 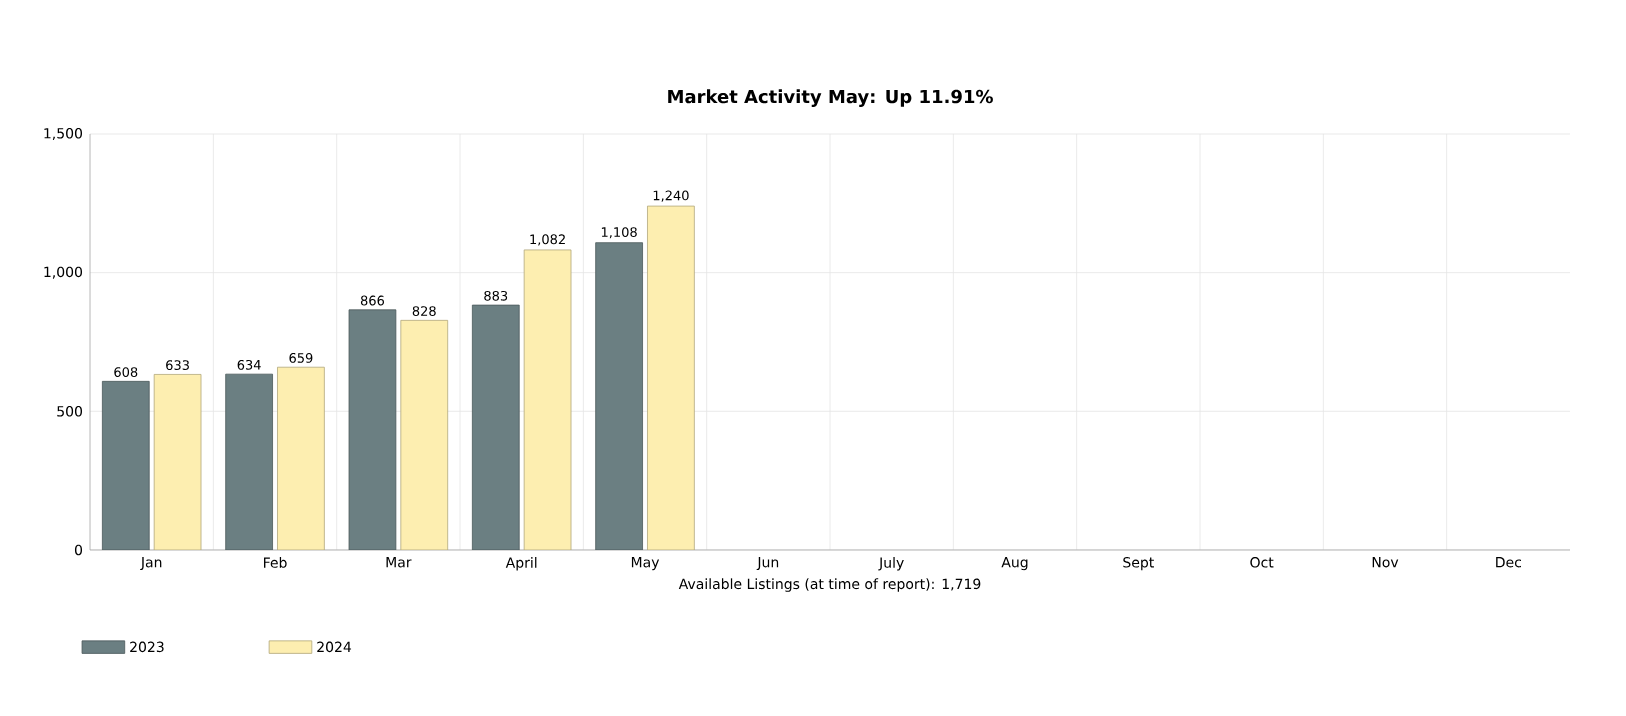 What do you see at coordinates (830, 98) in the screenshot?
I see `chart-title: Market Activity May: Up 11.91%` at bounding box center [830, 98].